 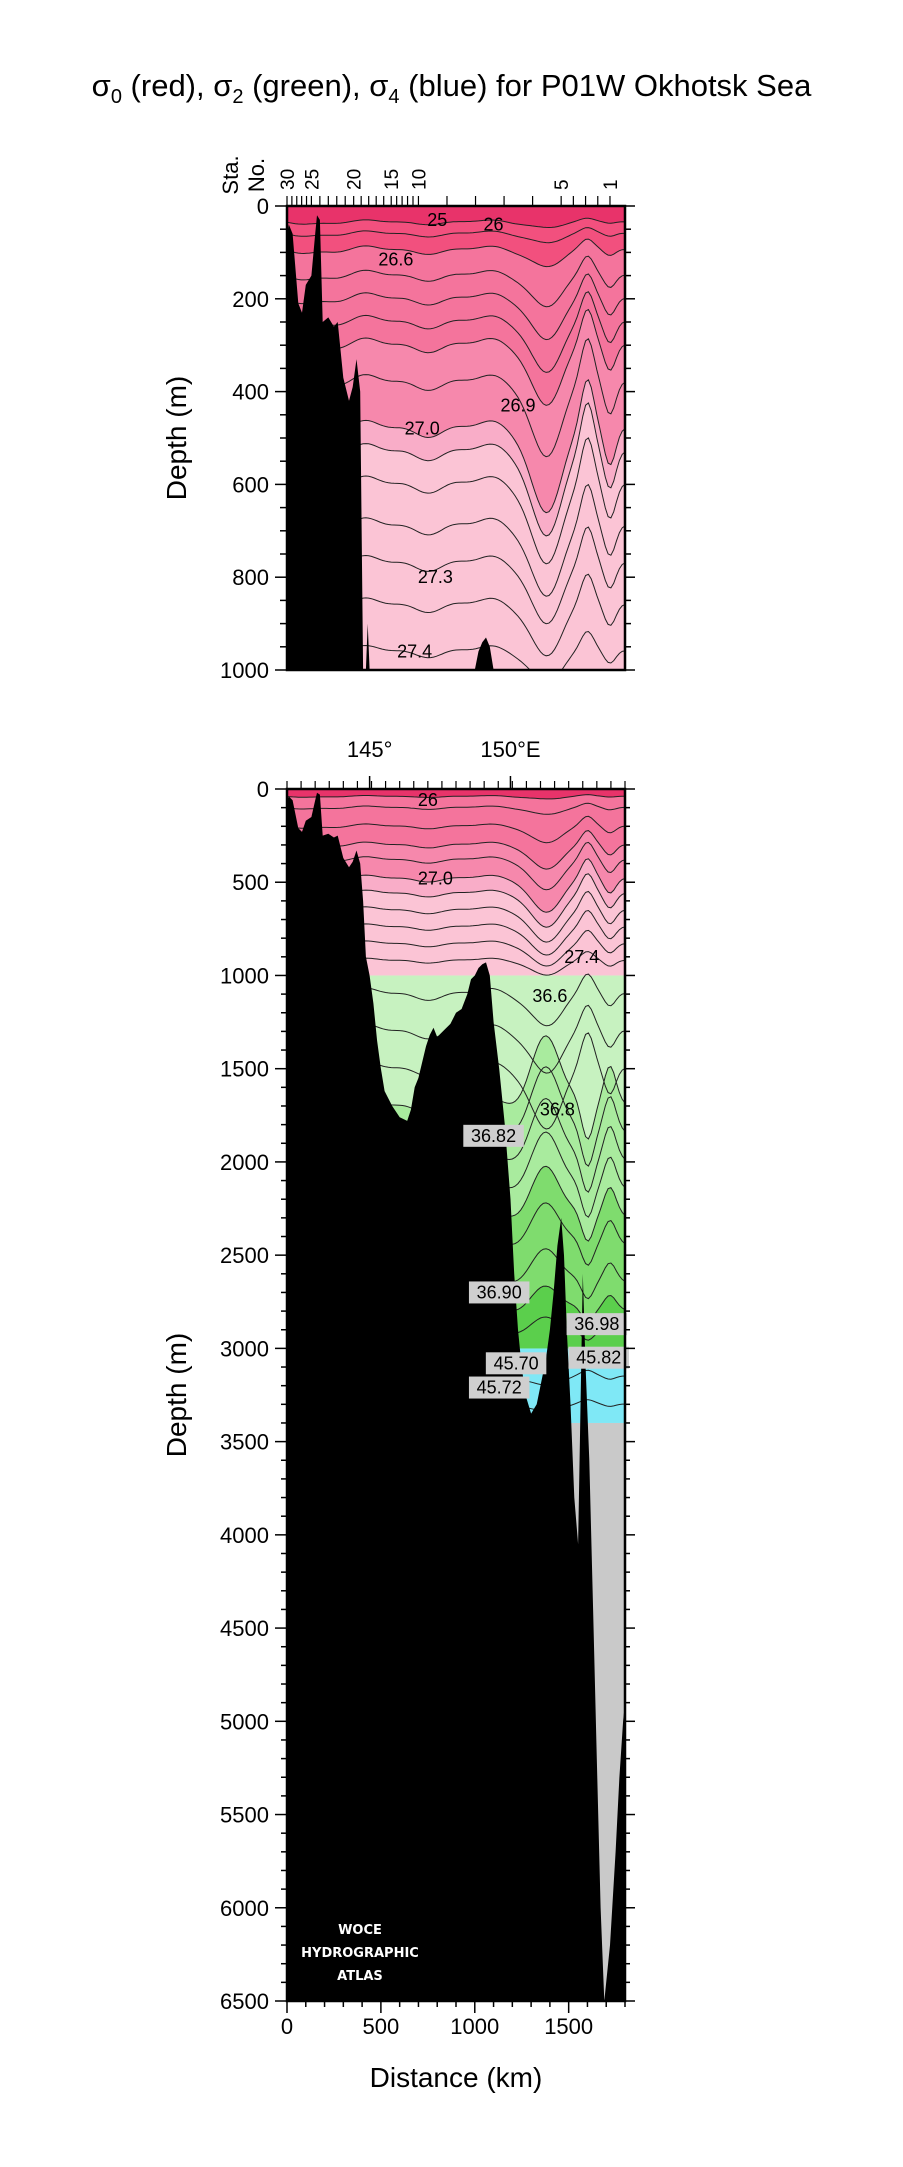 I want to click on upper-y-label: Depth (m), so click(x=176, y=438).